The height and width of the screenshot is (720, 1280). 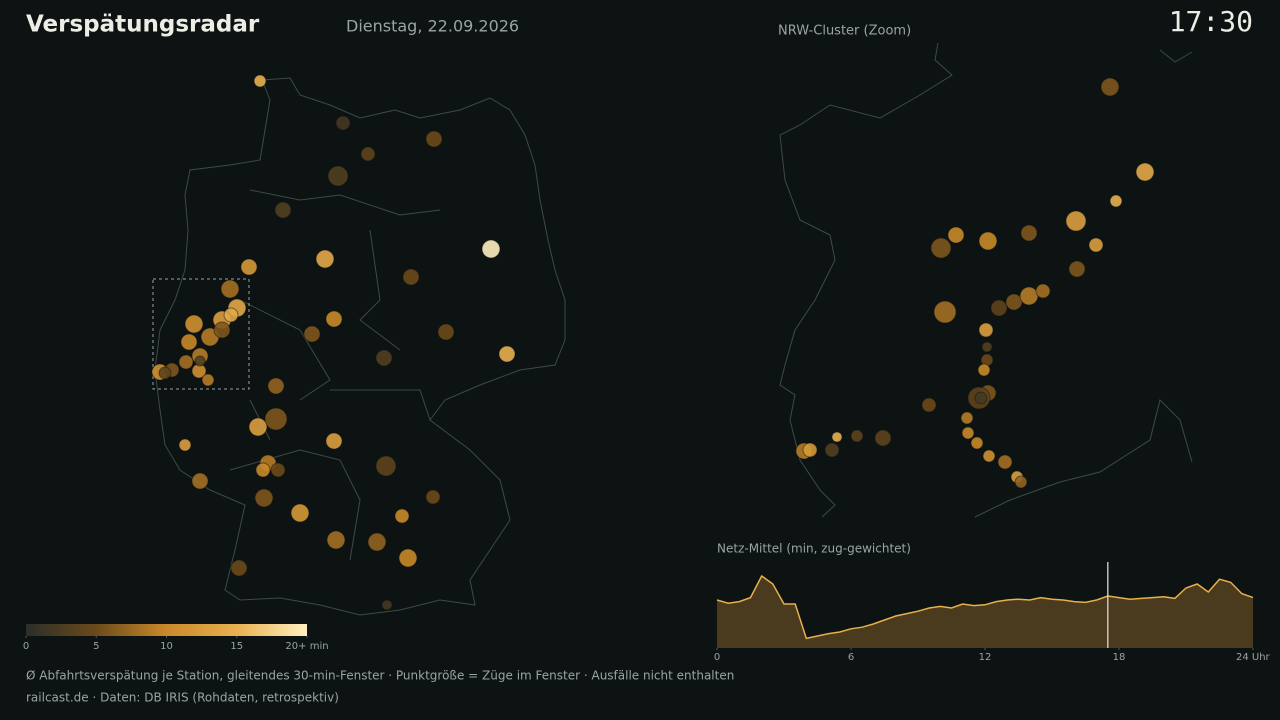 What do you see at coordinates (143, 25) in the screenshot?
I see `title: Verspätungsradar` at bounding box center [143, 25].